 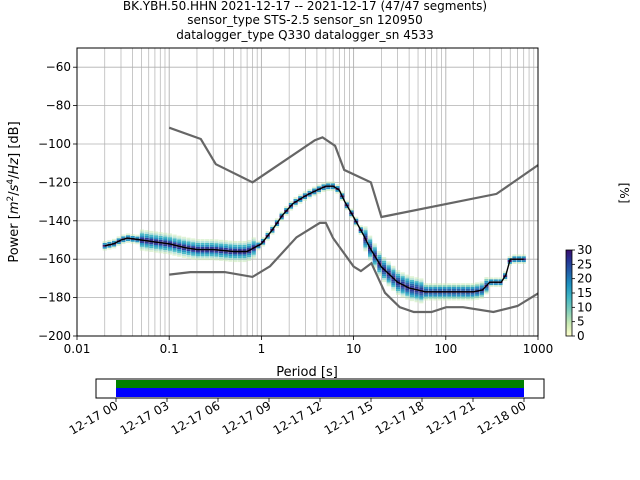 I want to click on high-noise-model-line, so click(x=353, y=172).